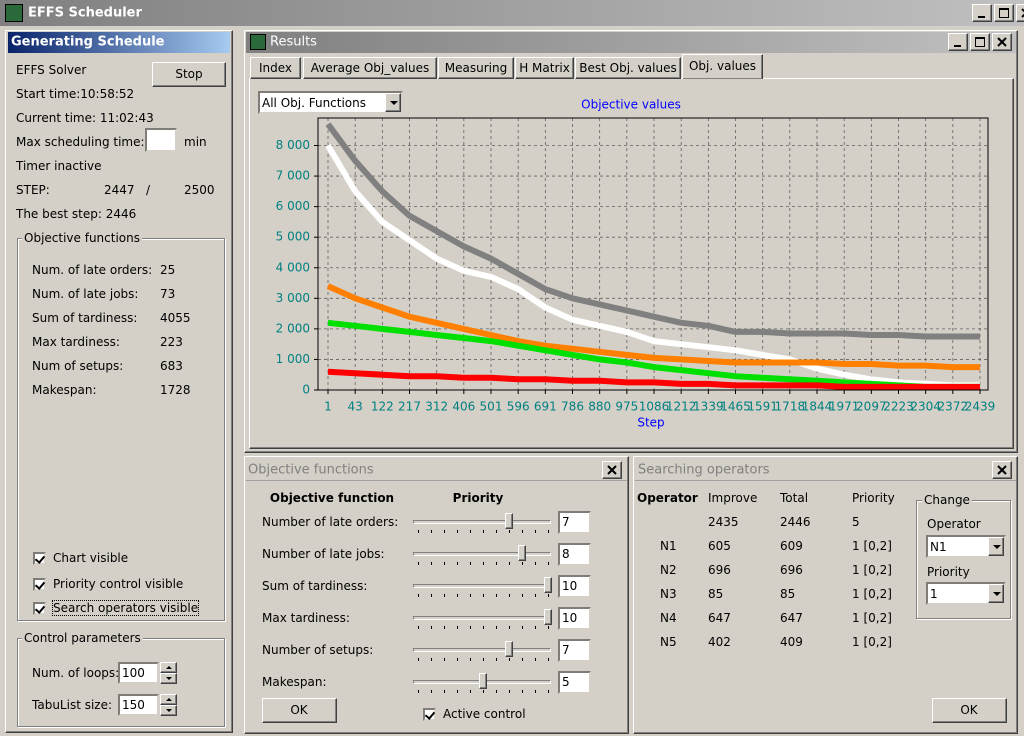 This screenshot has height=736, width=1024. What do you see at coordinates (719, 642) in the screenshot?
I see `operator-cell: 402` at bounding box center [719, 642].